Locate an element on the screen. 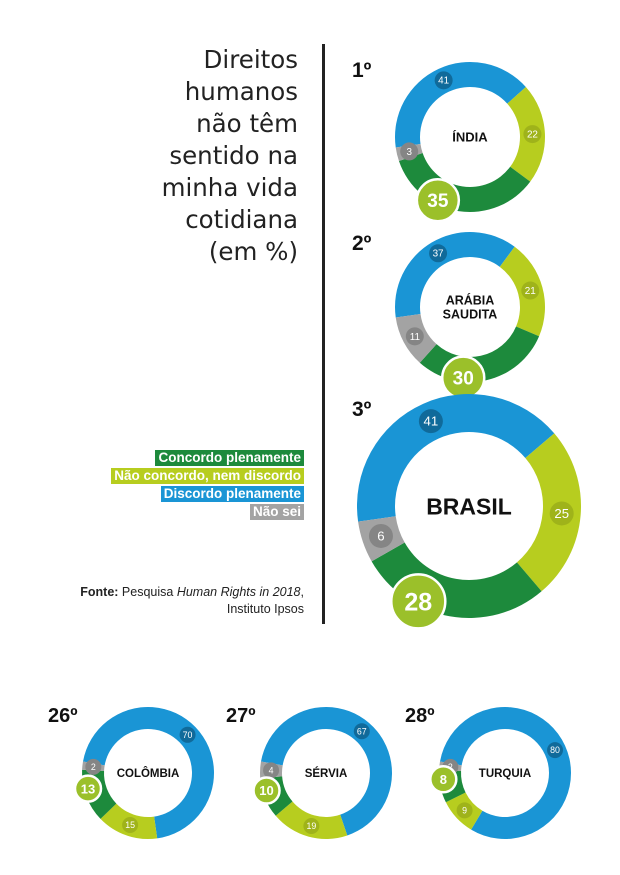 The image size is (620, 875). country-name: SAUDITA is located at coordinates (470, 315).